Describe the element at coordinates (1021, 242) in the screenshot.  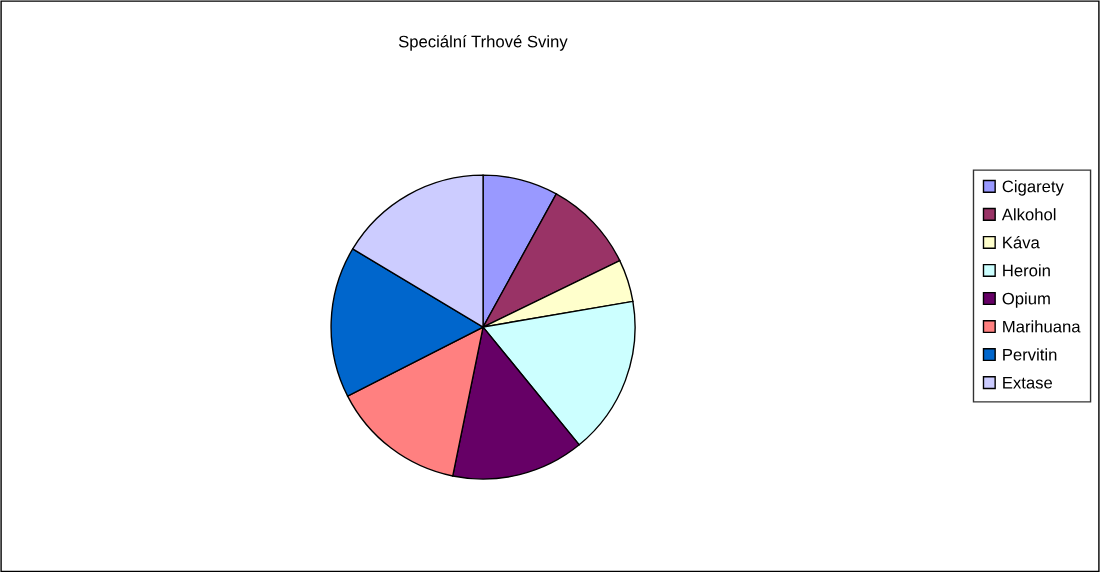
I see `legend-label: Káva` at that location.